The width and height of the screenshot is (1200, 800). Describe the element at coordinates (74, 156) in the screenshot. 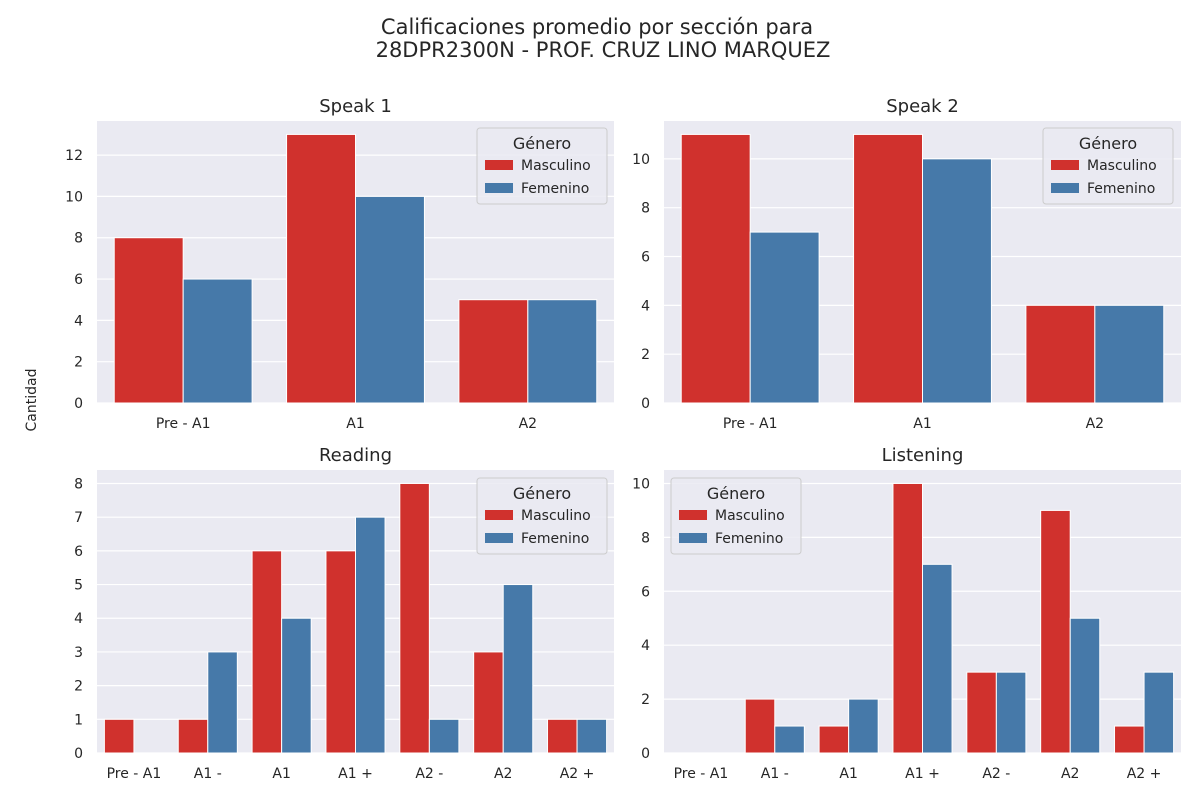

I see `y-tick-label: 12` at that location.